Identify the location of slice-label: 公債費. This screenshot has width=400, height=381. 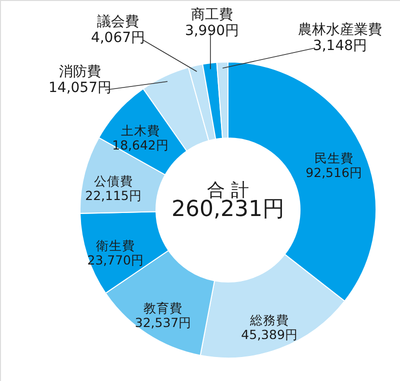
(113, 181).